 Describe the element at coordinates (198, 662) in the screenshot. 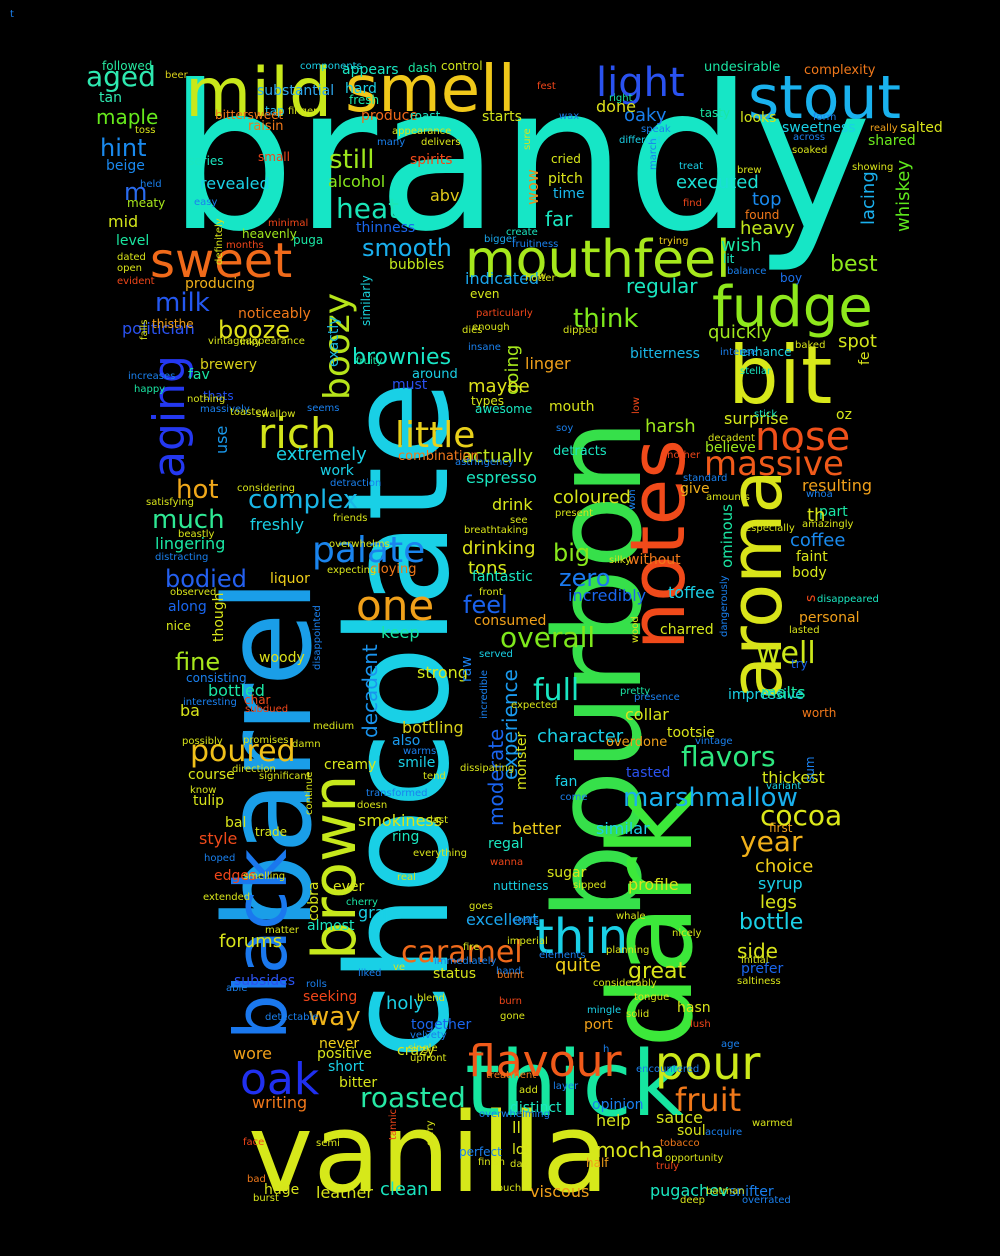

I see `word-fine: fine` at that location.